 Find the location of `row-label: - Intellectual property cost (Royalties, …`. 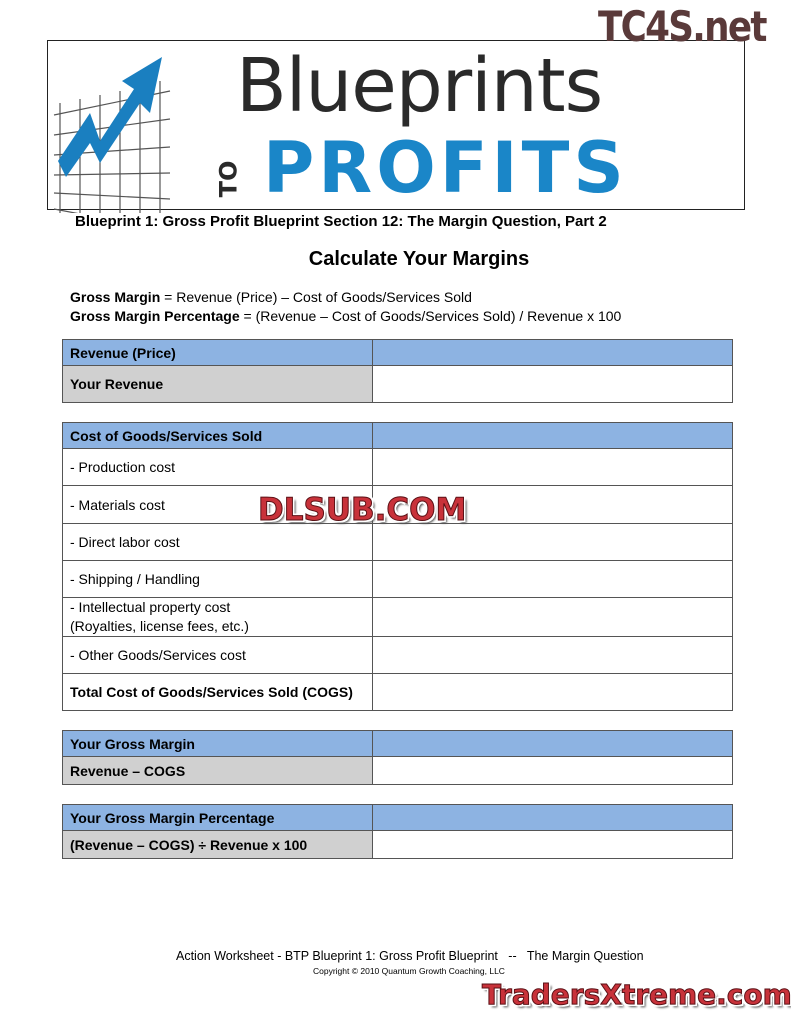

row-label: - Intellectual property cost (Royalties, … is located at coordinates (217, 617).